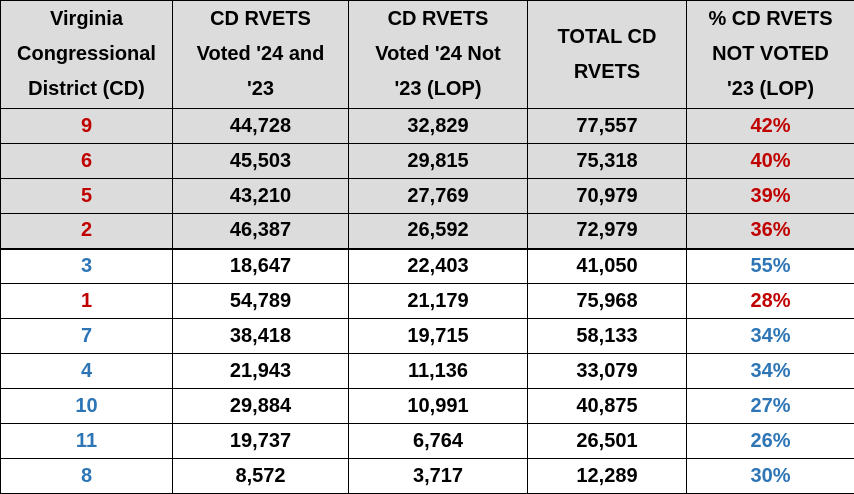 This screenshot has height=494, width=854. Describe the element at coordinates (261, 161) in the screenshot. I see `cell-voted-24-and-23: 45,503` at that location.